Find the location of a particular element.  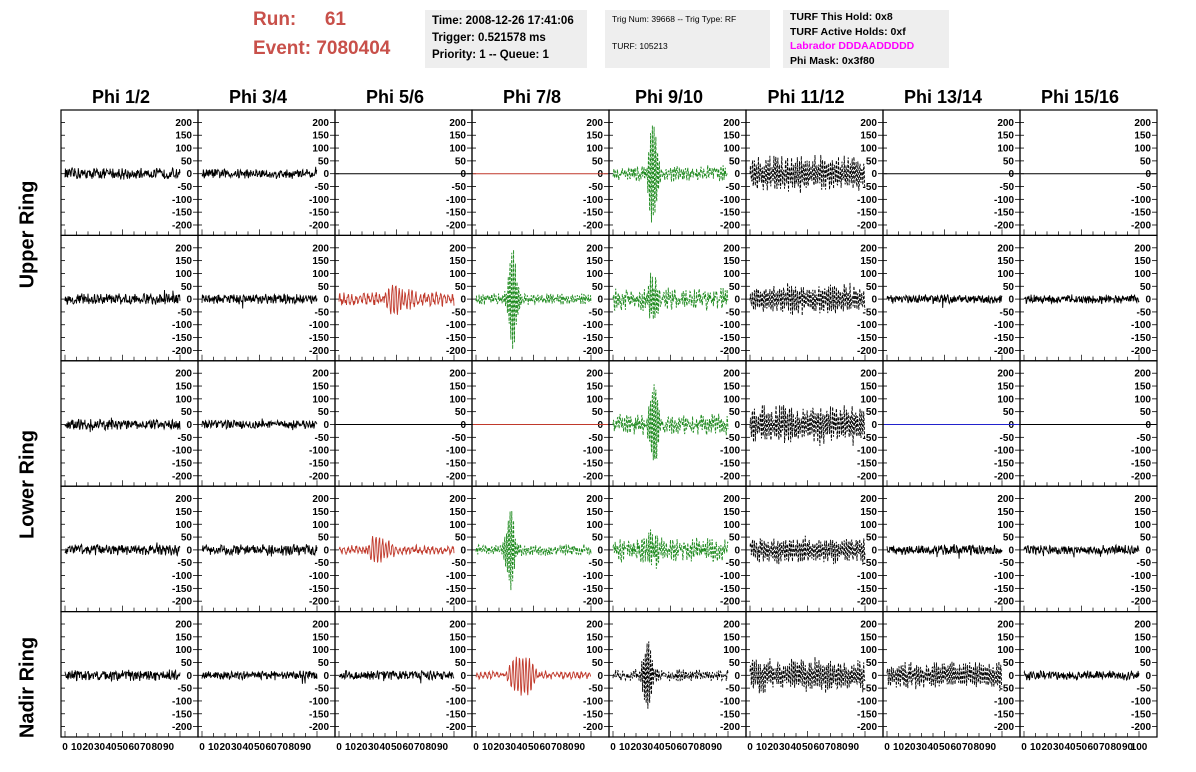

x-tick-label: 90 is located at coordinates (580, 747).